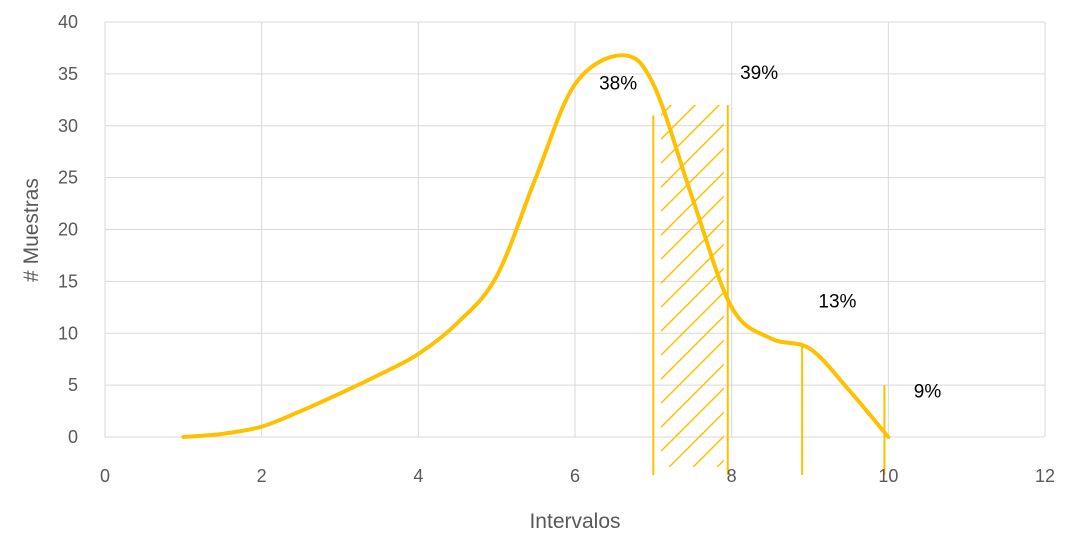 This screenshot has height=536, width=1066. What do you see at coordinates (68, 22) in the screenshot?
I see `y-tick-label: 40` at bounding box center [68, 22].